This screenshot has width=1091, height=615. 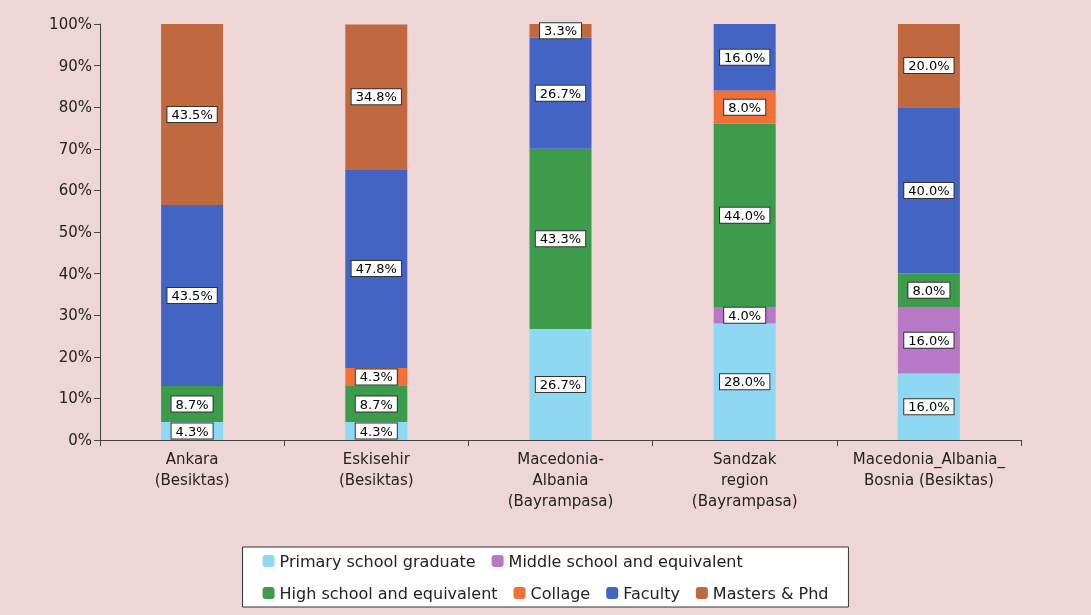 What do you see at coordinates (560, 31) in the screenshot?
I see `data-label: 3.3%` at bounding box center [560, 31].